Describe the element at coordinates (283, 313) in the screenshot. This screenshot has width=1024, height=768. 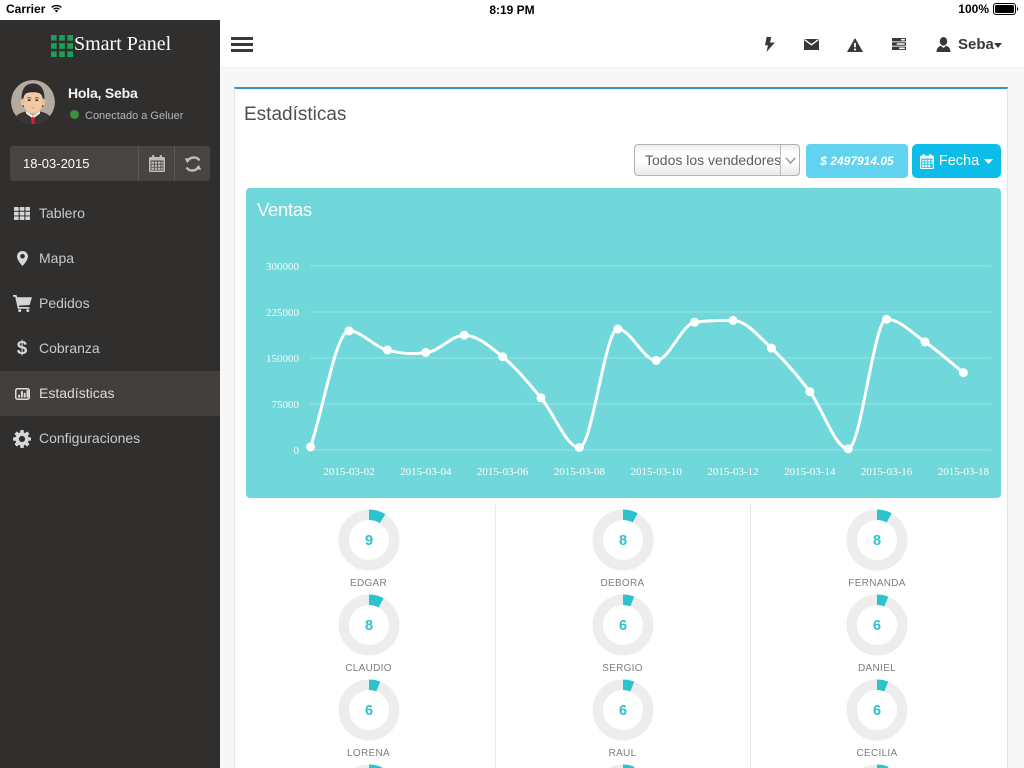
I see `svg-text: 225000` at that location.